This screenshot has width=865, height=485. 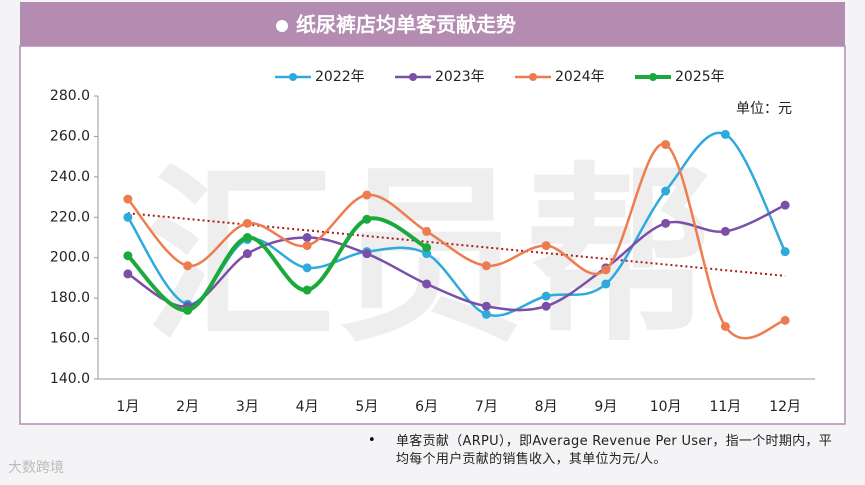 What do you see at coordinates (406, 25) in the screenshot?
I see `chart-title: 纸尿裤店均单客贡献走势` at bounding box center [406, 25].